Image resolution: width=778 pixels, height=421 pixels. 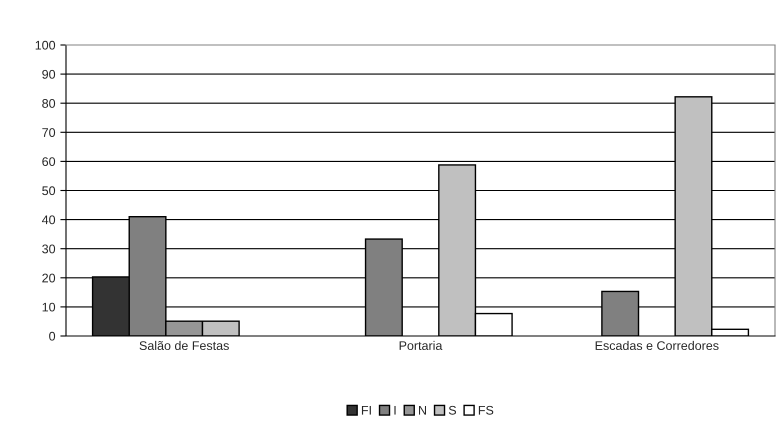 What do you see at coordinates (49, 219) in the screenshot?
I see `y-tick-label: 40` at bounding box center [49, 219].